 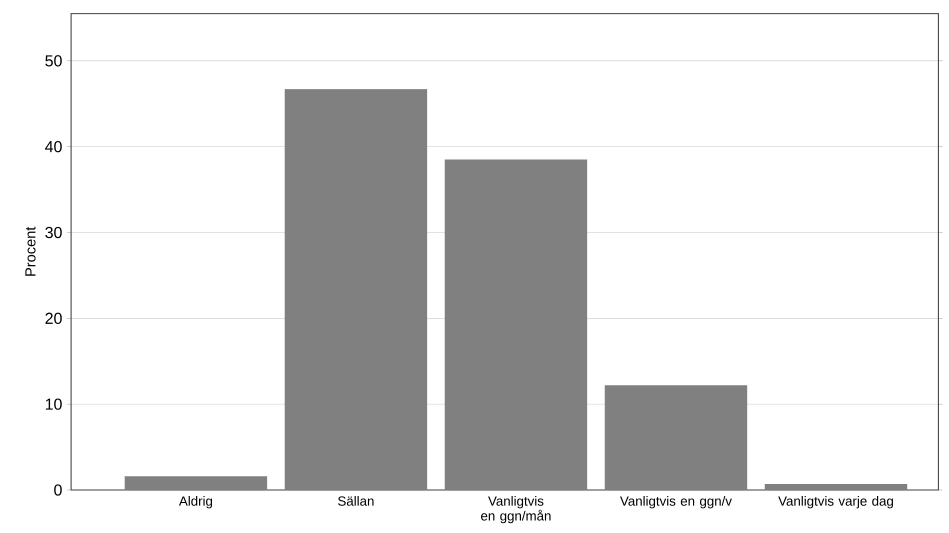 I want to click on y-axis-title: Procent, so click(x=30, y=251).